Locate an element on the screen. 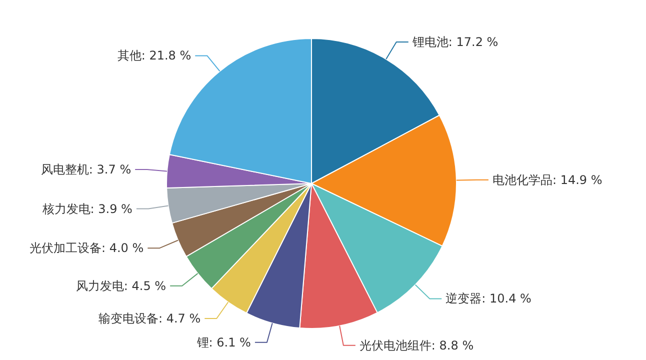  slice-label: 逆变器: 10.4 % is located at coordinates (489, 299).